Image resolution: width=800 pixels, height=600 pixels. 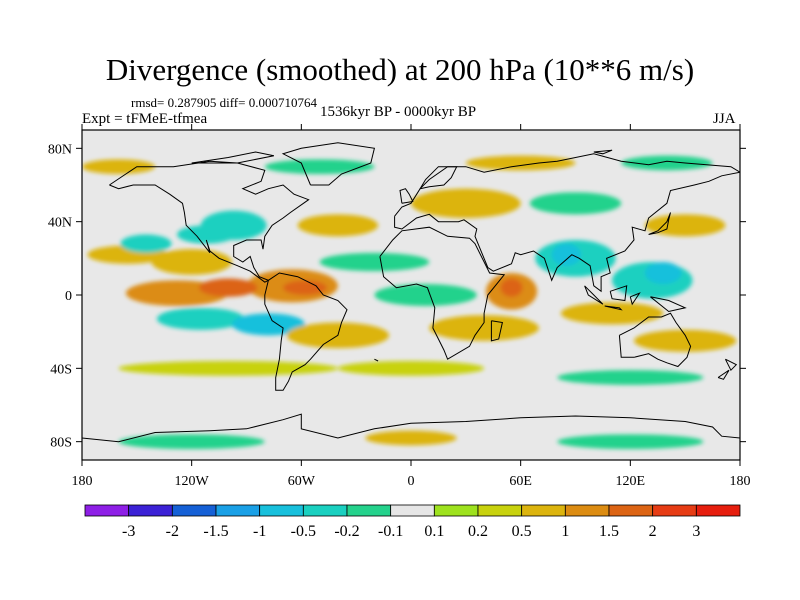 What do you see at coordinates (478, 531) in the screenshot?
I see `colorbar-label: 0.2` at bounding box center [478, 531].